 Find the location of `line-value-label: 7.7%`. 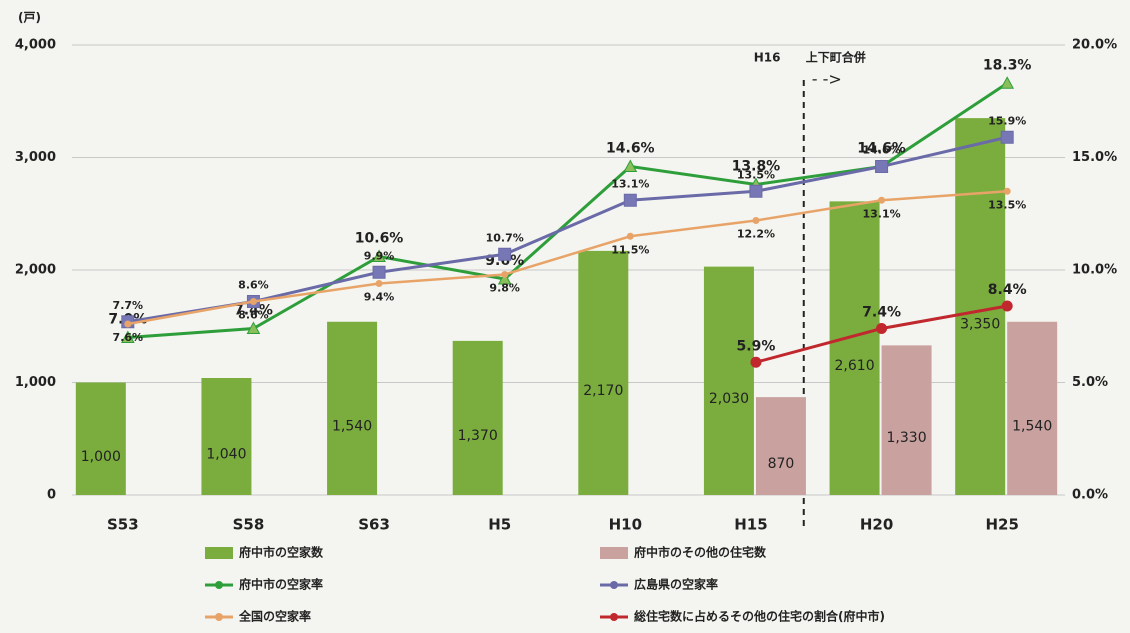

line-value-label: 7.7% is located at coordinates (128, 305).